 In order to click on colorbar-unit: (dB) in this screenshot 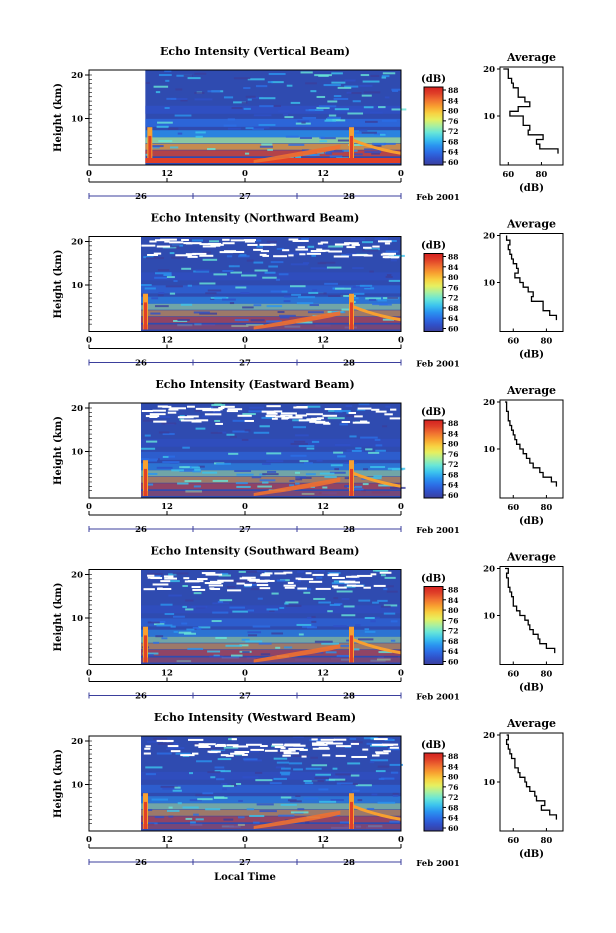, I will do `click(433, 246)`.